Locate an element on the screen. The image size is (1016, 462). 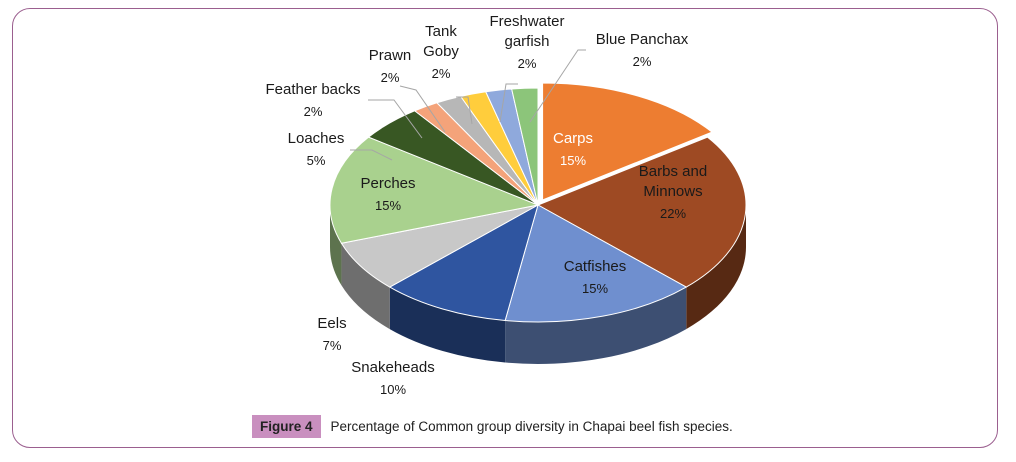
slice-label-5: Perches 15% is located at coordinates (387, 194).